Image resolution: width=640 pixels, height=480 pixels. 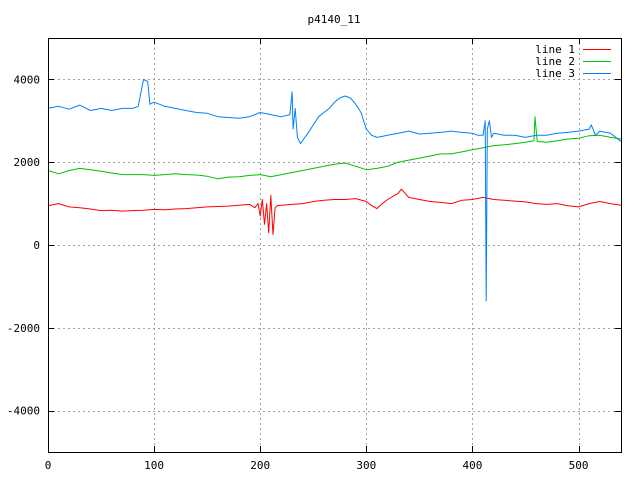 I want to click on x-tick-label: 500, so click(x=579, y=465).